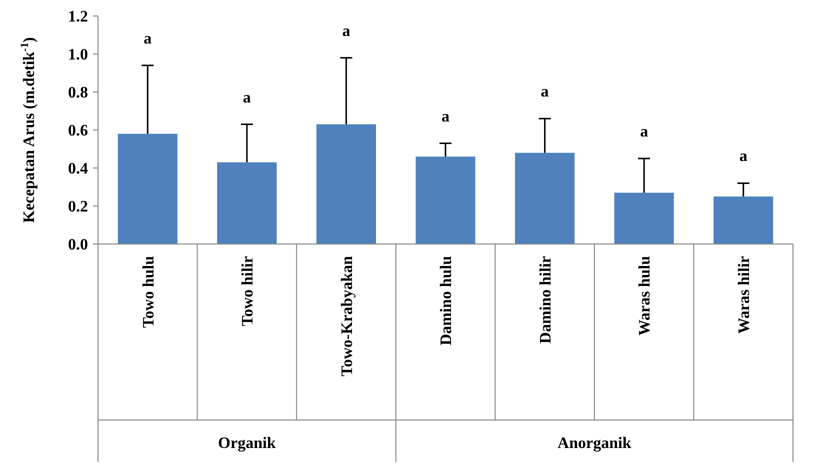 The image size is (819, 472). What do you see at coordinates (545, 300) in the screenshot?
I see `x-tick-label: Damino hilir` at bounding box center [545, 300].